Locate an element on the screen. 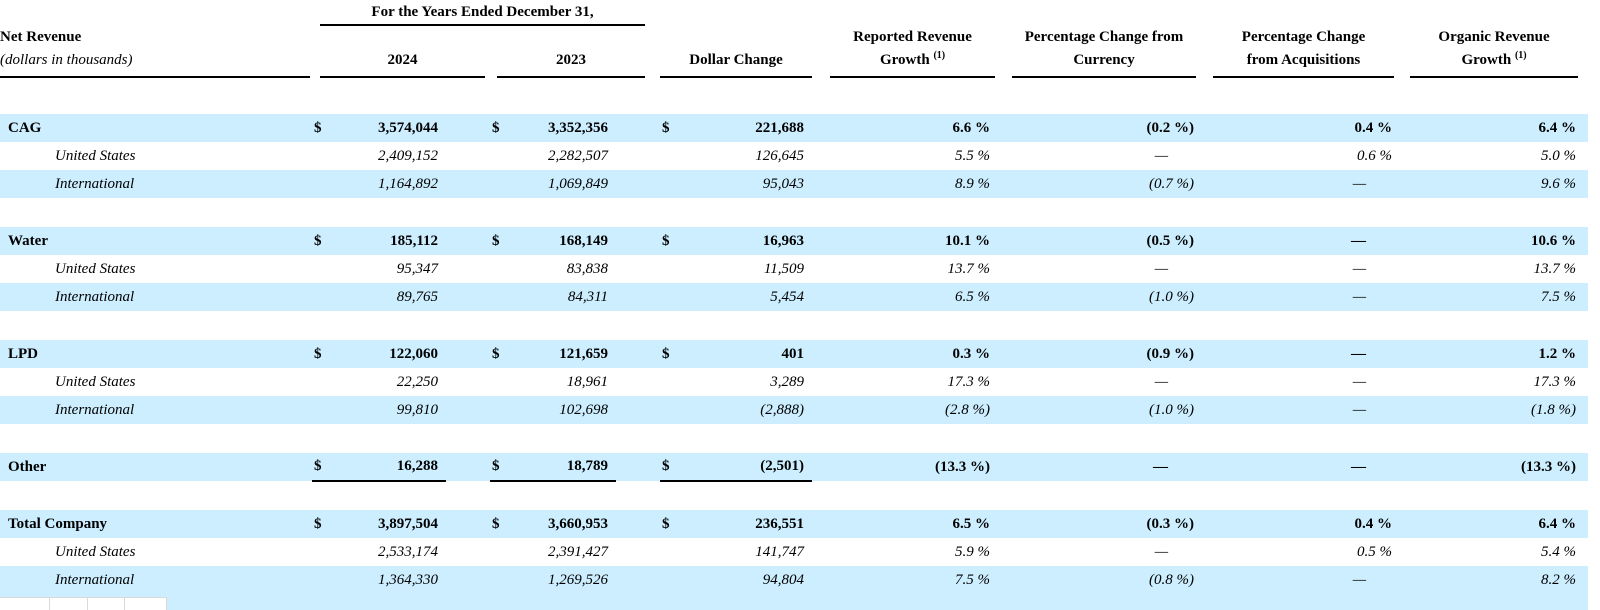 The width and height of the screenshot is (1600, 610). pct-organic-growth: 1.2 % is located at coordinates (1494, 354).